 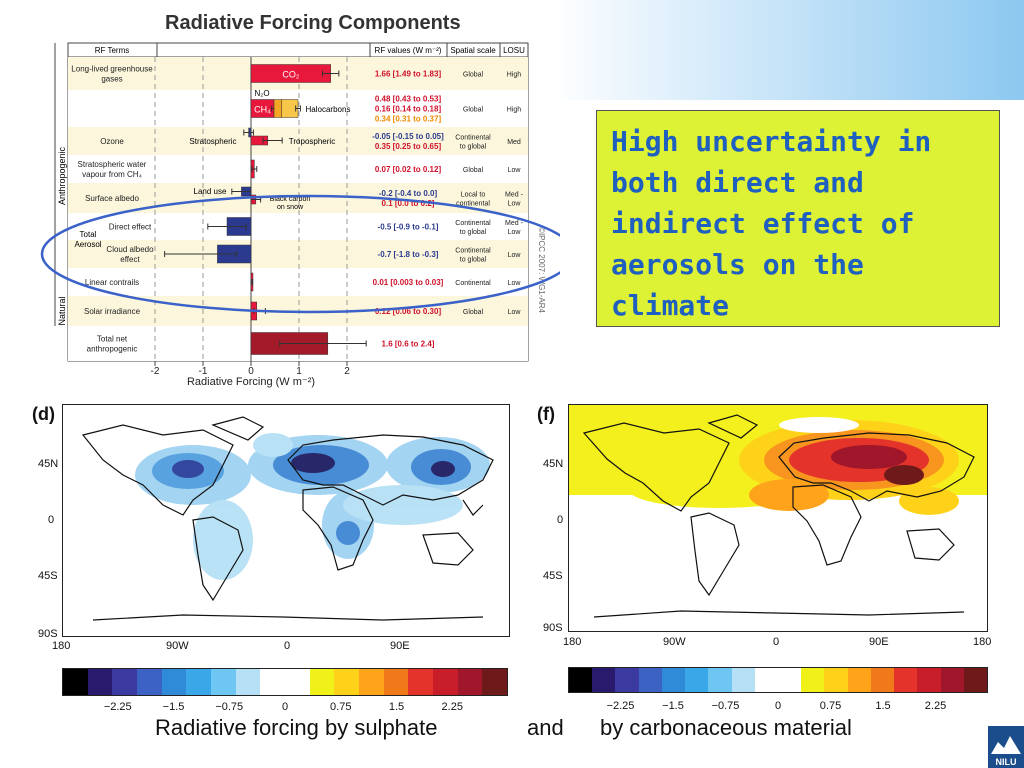 I want to click on rf-value-label: 0.34 [0.31 to 0.37], so click(x=408, y=119).